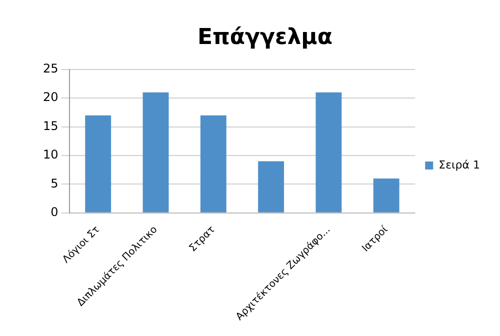 The image size is (500, 336). I want to click on legend-label: Σειρά 1, so click(459, 165).